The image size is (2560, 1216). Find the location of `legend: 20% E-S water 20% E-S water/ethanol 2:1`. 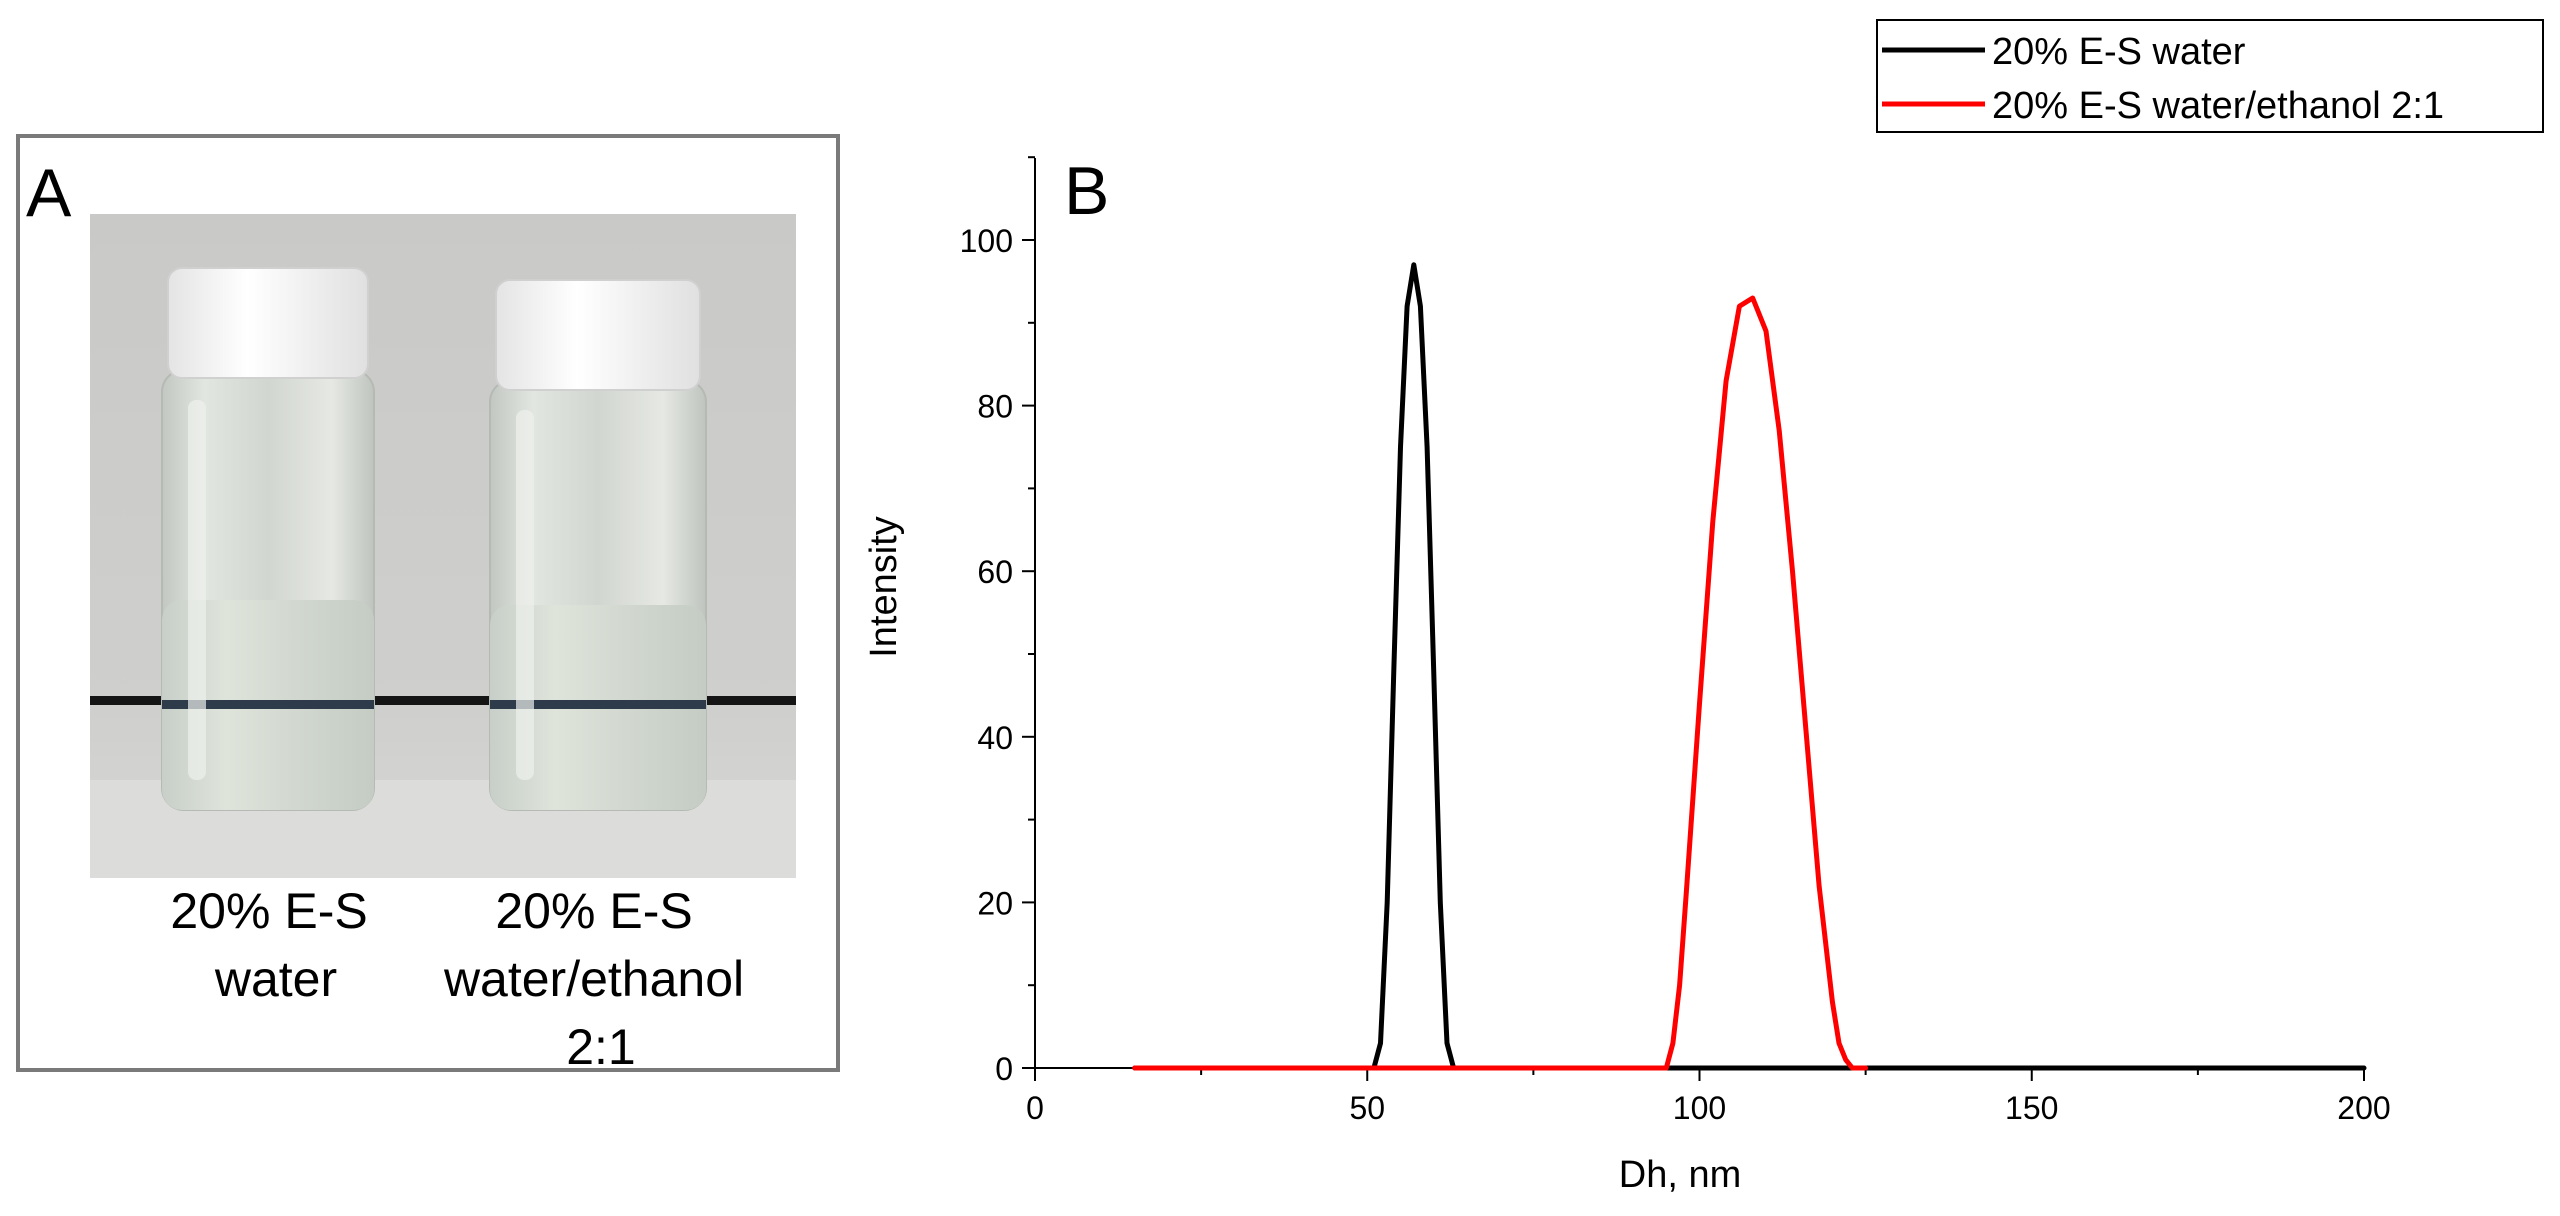

legend: 20% E-S water 20% E-S water/ethanol 2:1 is located at coordinates (2210, 76).